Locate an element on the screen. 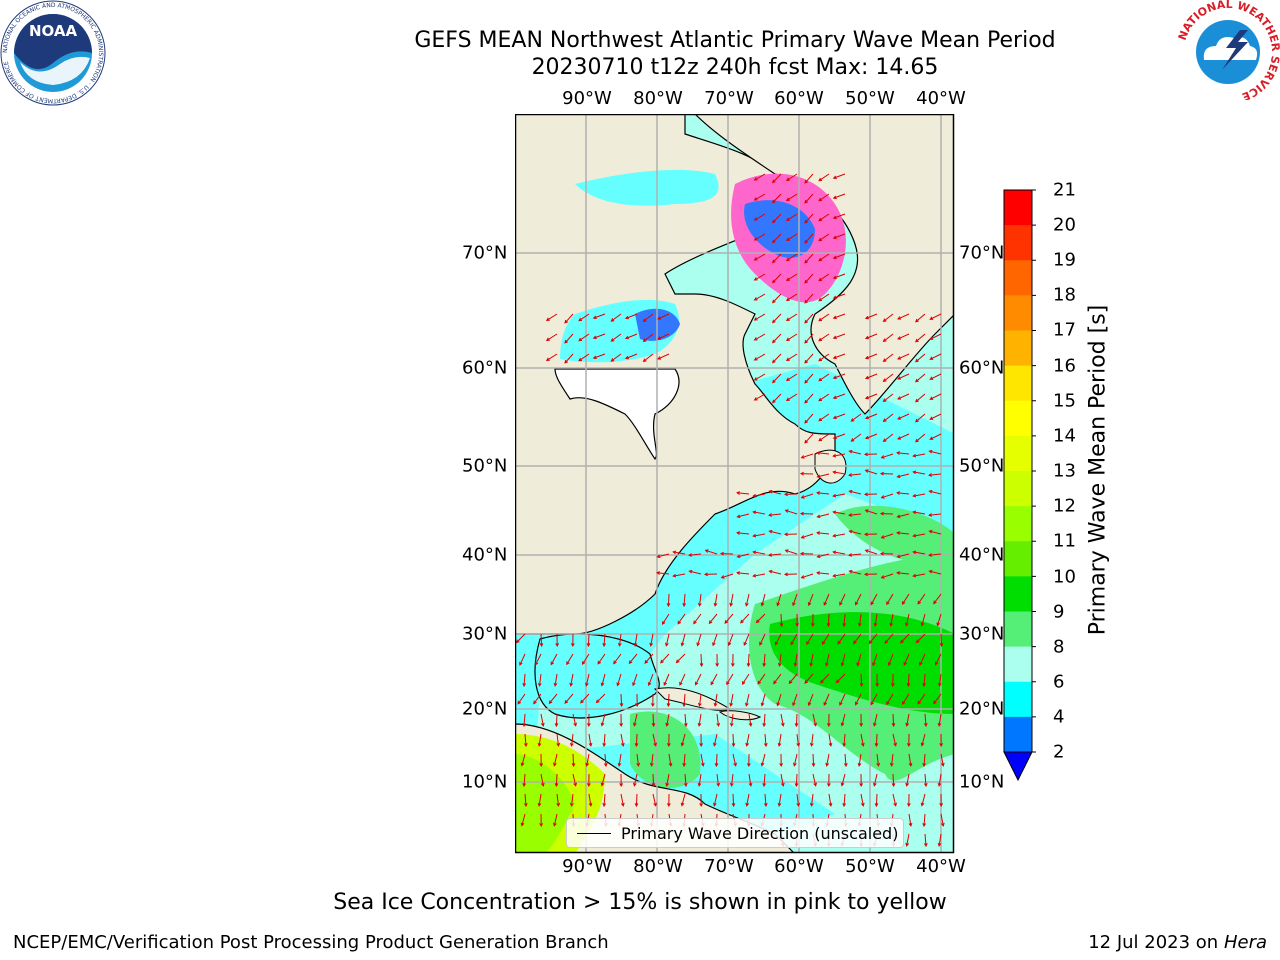 The width and height of the screenshot is (1280, 960). footer-date-text: 12 Jul 2023 on is located at coordinates (1153, 942).